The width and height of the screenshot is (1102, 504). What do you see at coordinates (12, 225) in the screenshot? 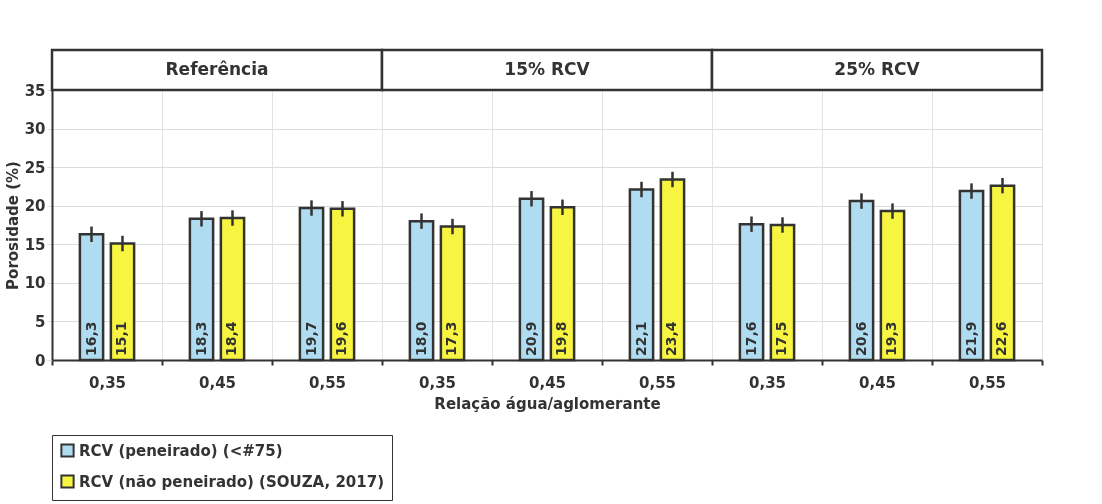
I see `y-axis-title: Porosidade (%)` at bounding box center [12, 225].